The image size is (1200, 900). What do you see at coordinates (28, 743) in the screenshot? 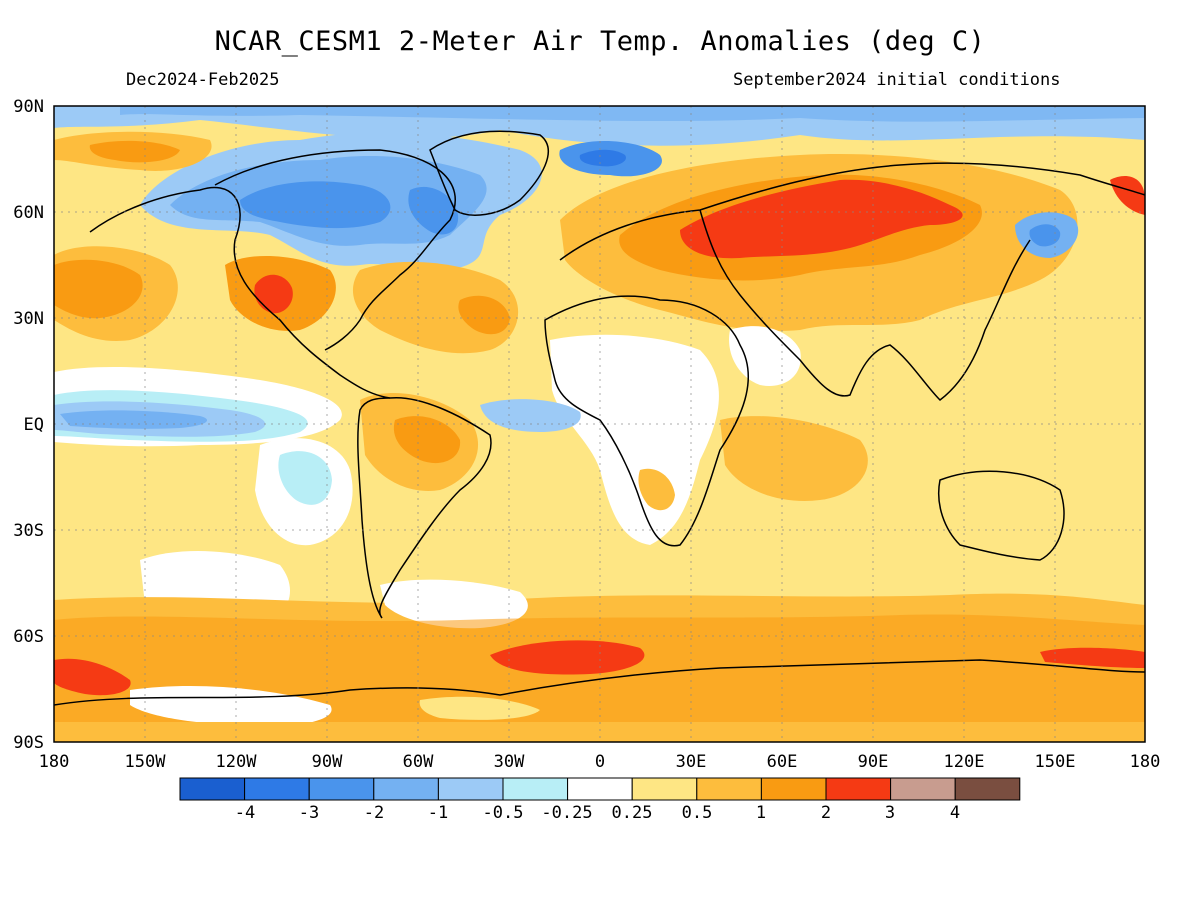
I see `lat-label: 90S` at bounding box center [28, 743].